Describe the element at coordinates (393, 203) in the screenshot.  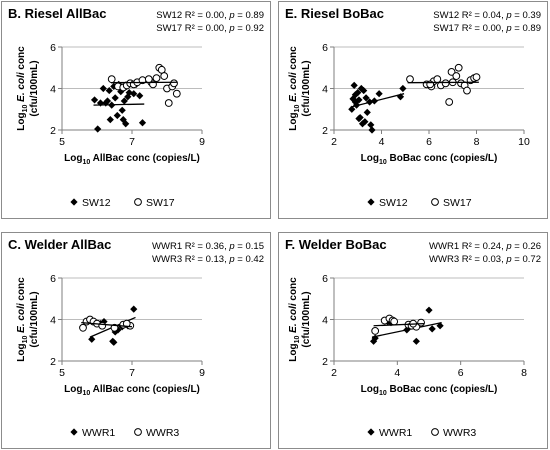
I see `legend-label: SW12` at that location.